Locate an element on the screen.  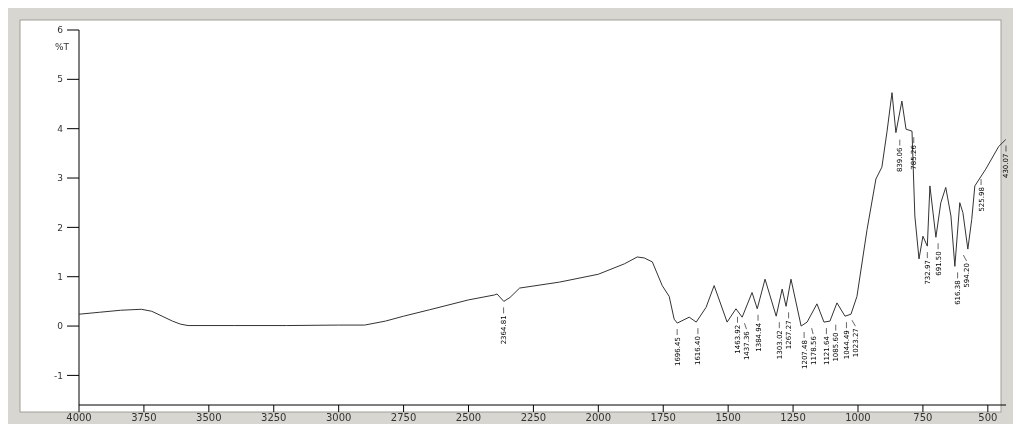
x-tick-label: 2750 is located at coordinates (403, 417).